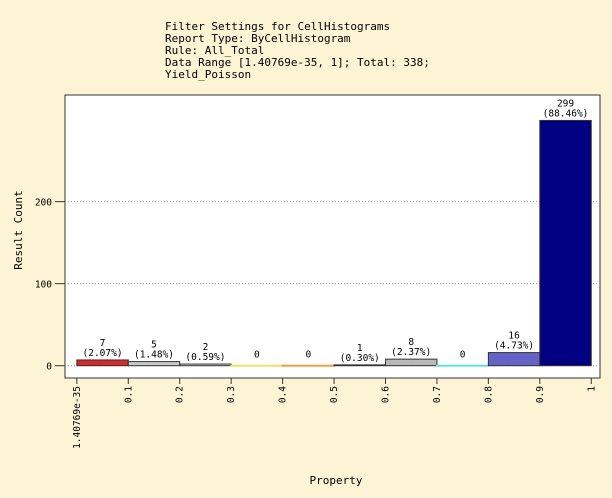  Describe the element at coordinates (18, 229) in the screenshot. I see `y-axis-label: Result Count` at that location.